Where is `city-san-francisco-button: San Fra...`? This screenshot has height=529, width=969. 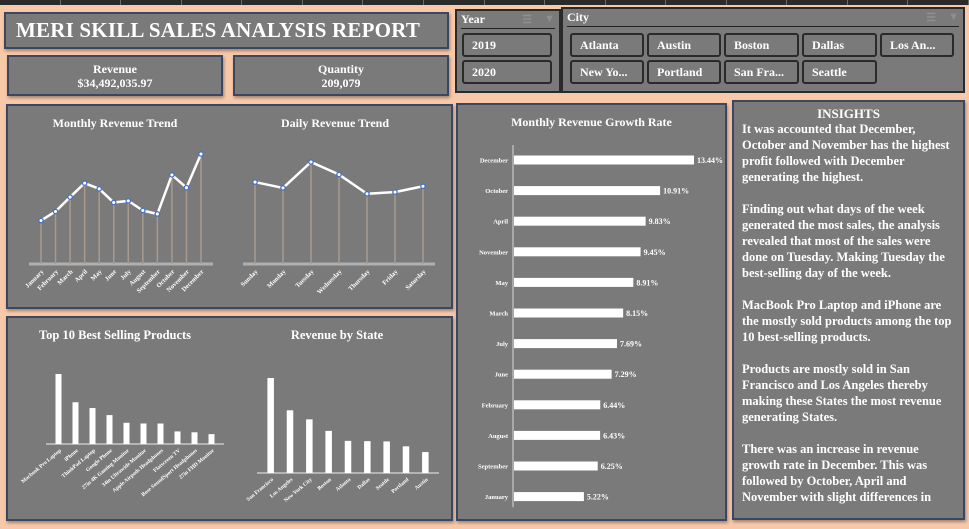 city-san-francisco-button: San Fra... is located at coordinates (761, 72).